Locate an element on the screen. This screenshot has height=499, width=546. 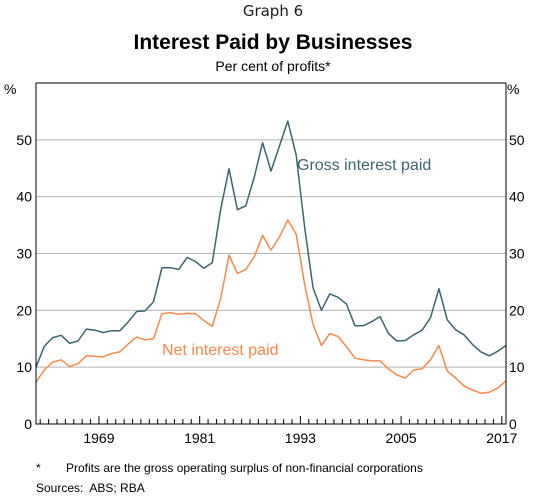
y-tick-label-right: 30 is located at coordinates (517, 254).